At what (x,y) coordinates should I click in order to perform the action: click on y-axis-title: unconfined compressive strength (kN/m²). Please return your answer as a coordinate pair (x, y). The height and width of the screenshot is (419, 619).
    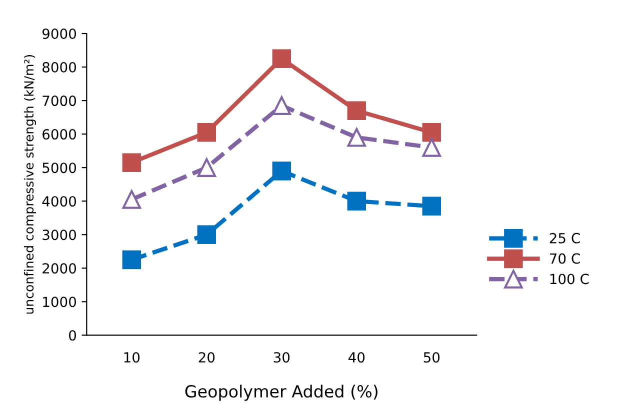
    Looking at the image, I should click on (30, 184).